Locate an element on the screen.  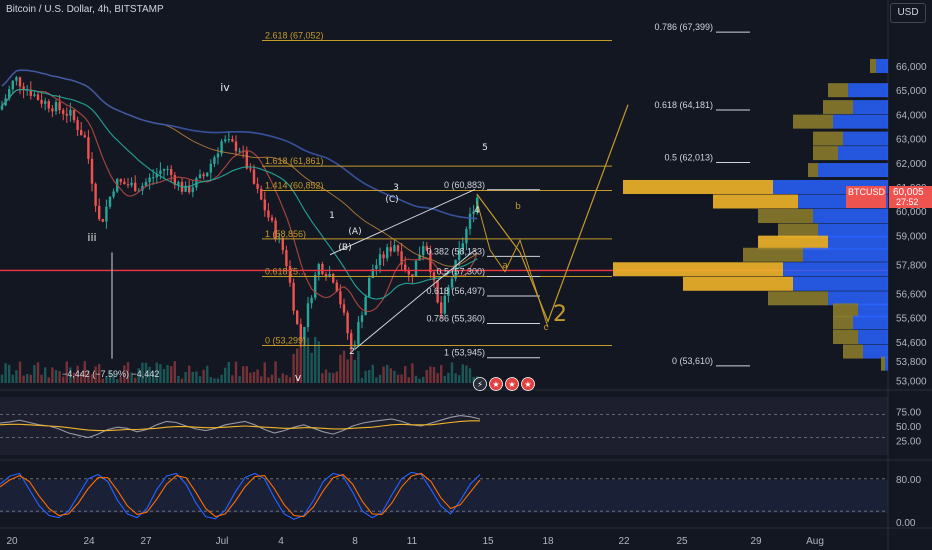
x-tick-label: 8 is located at coordinates (355, 541).